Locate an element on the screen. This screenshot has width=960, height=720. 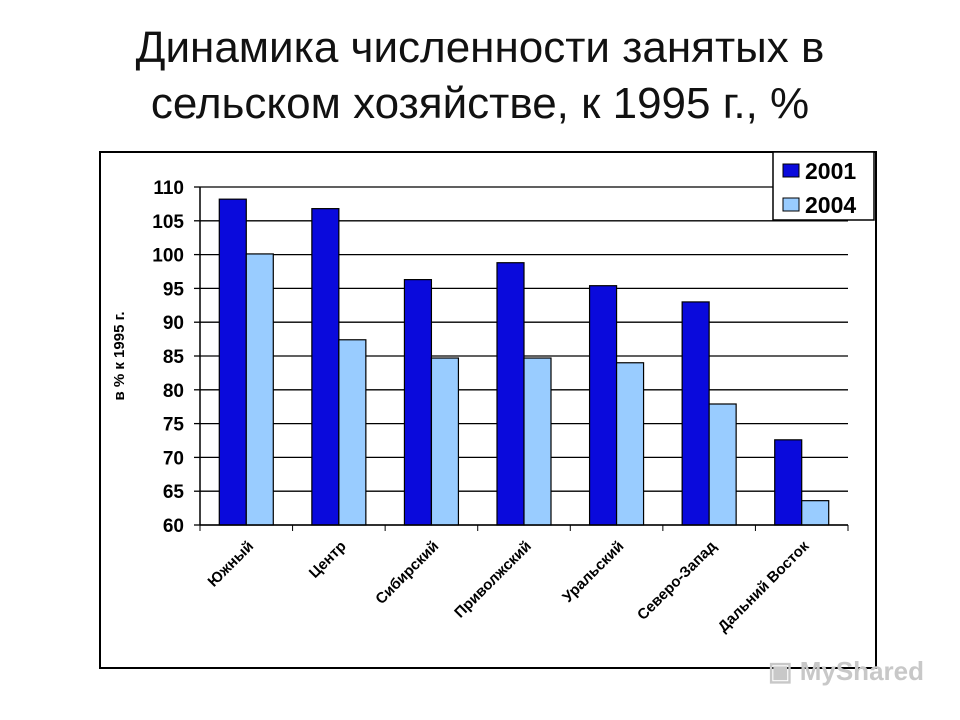
y-tick-label: 80 is located at coordinates (173, 391).